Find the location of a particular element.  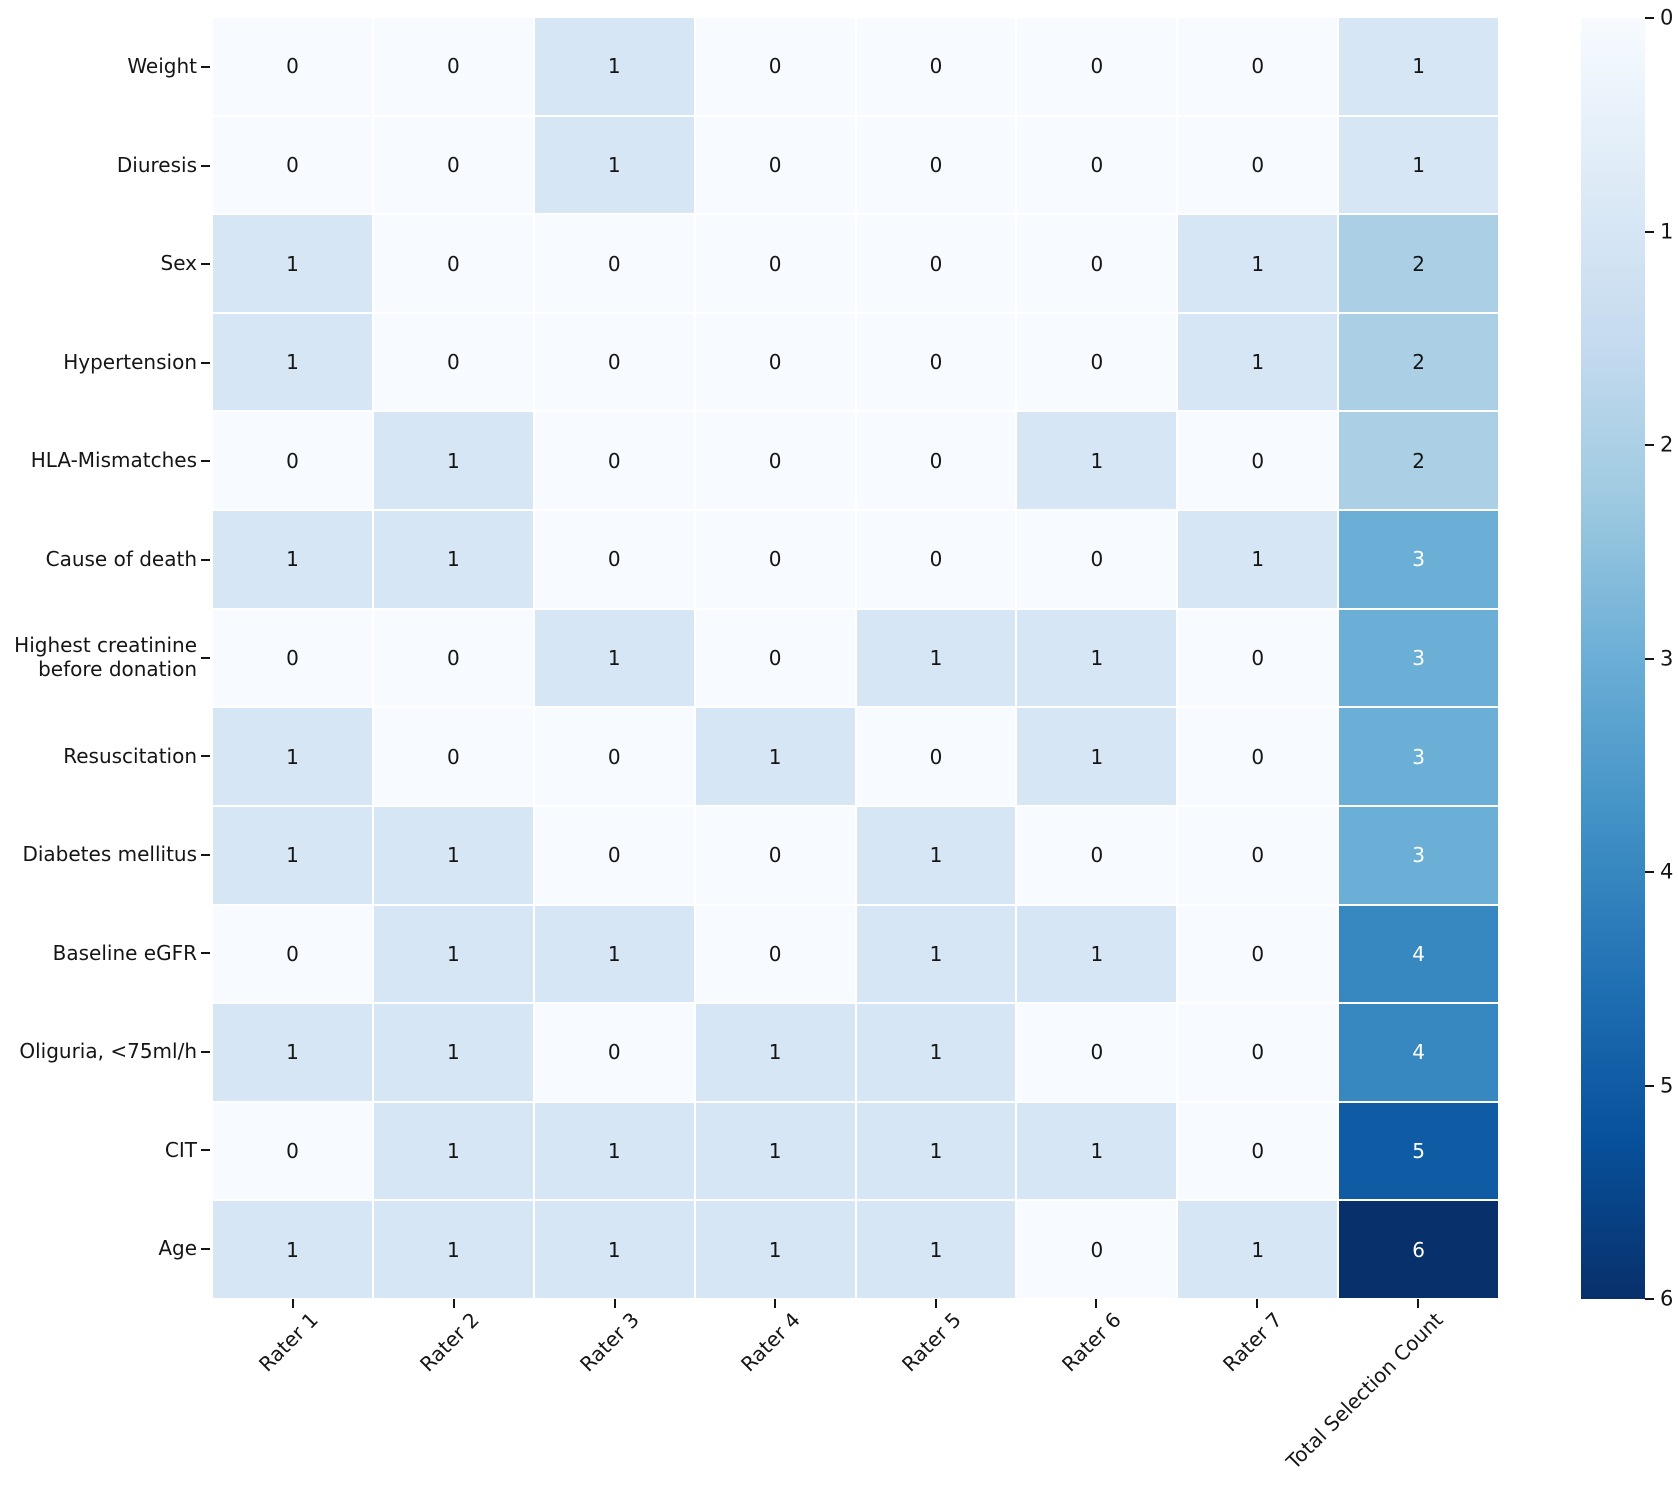

x-tick-label: Rater 7 is located at coordinates (1252, 1342).